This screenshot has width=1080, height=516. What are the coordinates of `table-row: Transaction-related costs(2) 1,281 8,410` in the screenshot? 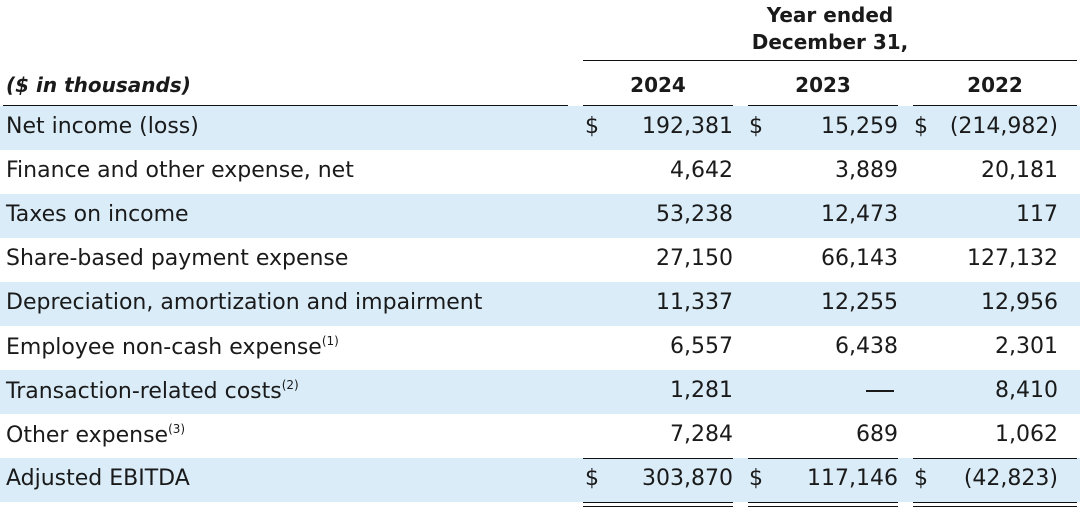 It's located at (540, 392).